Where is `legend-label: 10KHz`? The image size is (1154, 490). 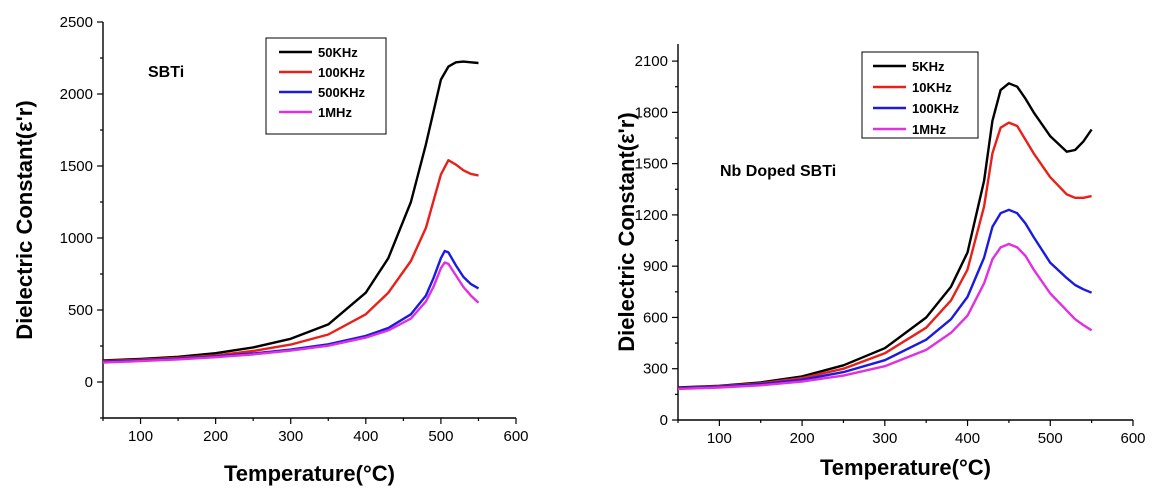 legend-label: 10KHz is located at coordinates (932, 87).